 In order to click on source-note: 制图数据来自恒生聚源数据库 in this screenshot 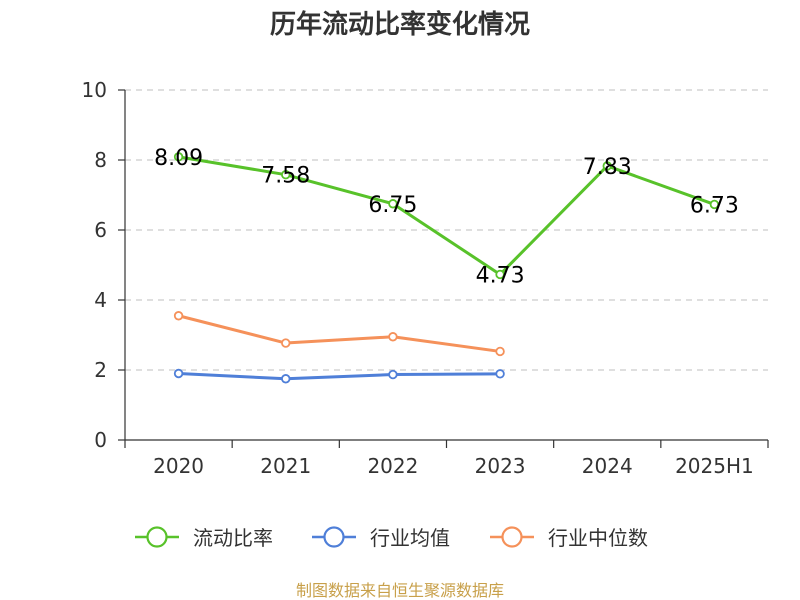, I will do `click(400, 590)`.